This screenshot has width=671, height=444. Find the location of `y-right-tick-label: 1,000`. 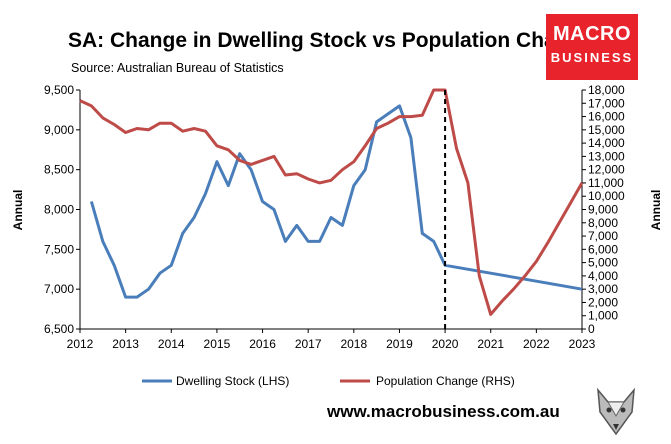

y-right-tick-label: 1,000 is located at coordinates (603, 316).